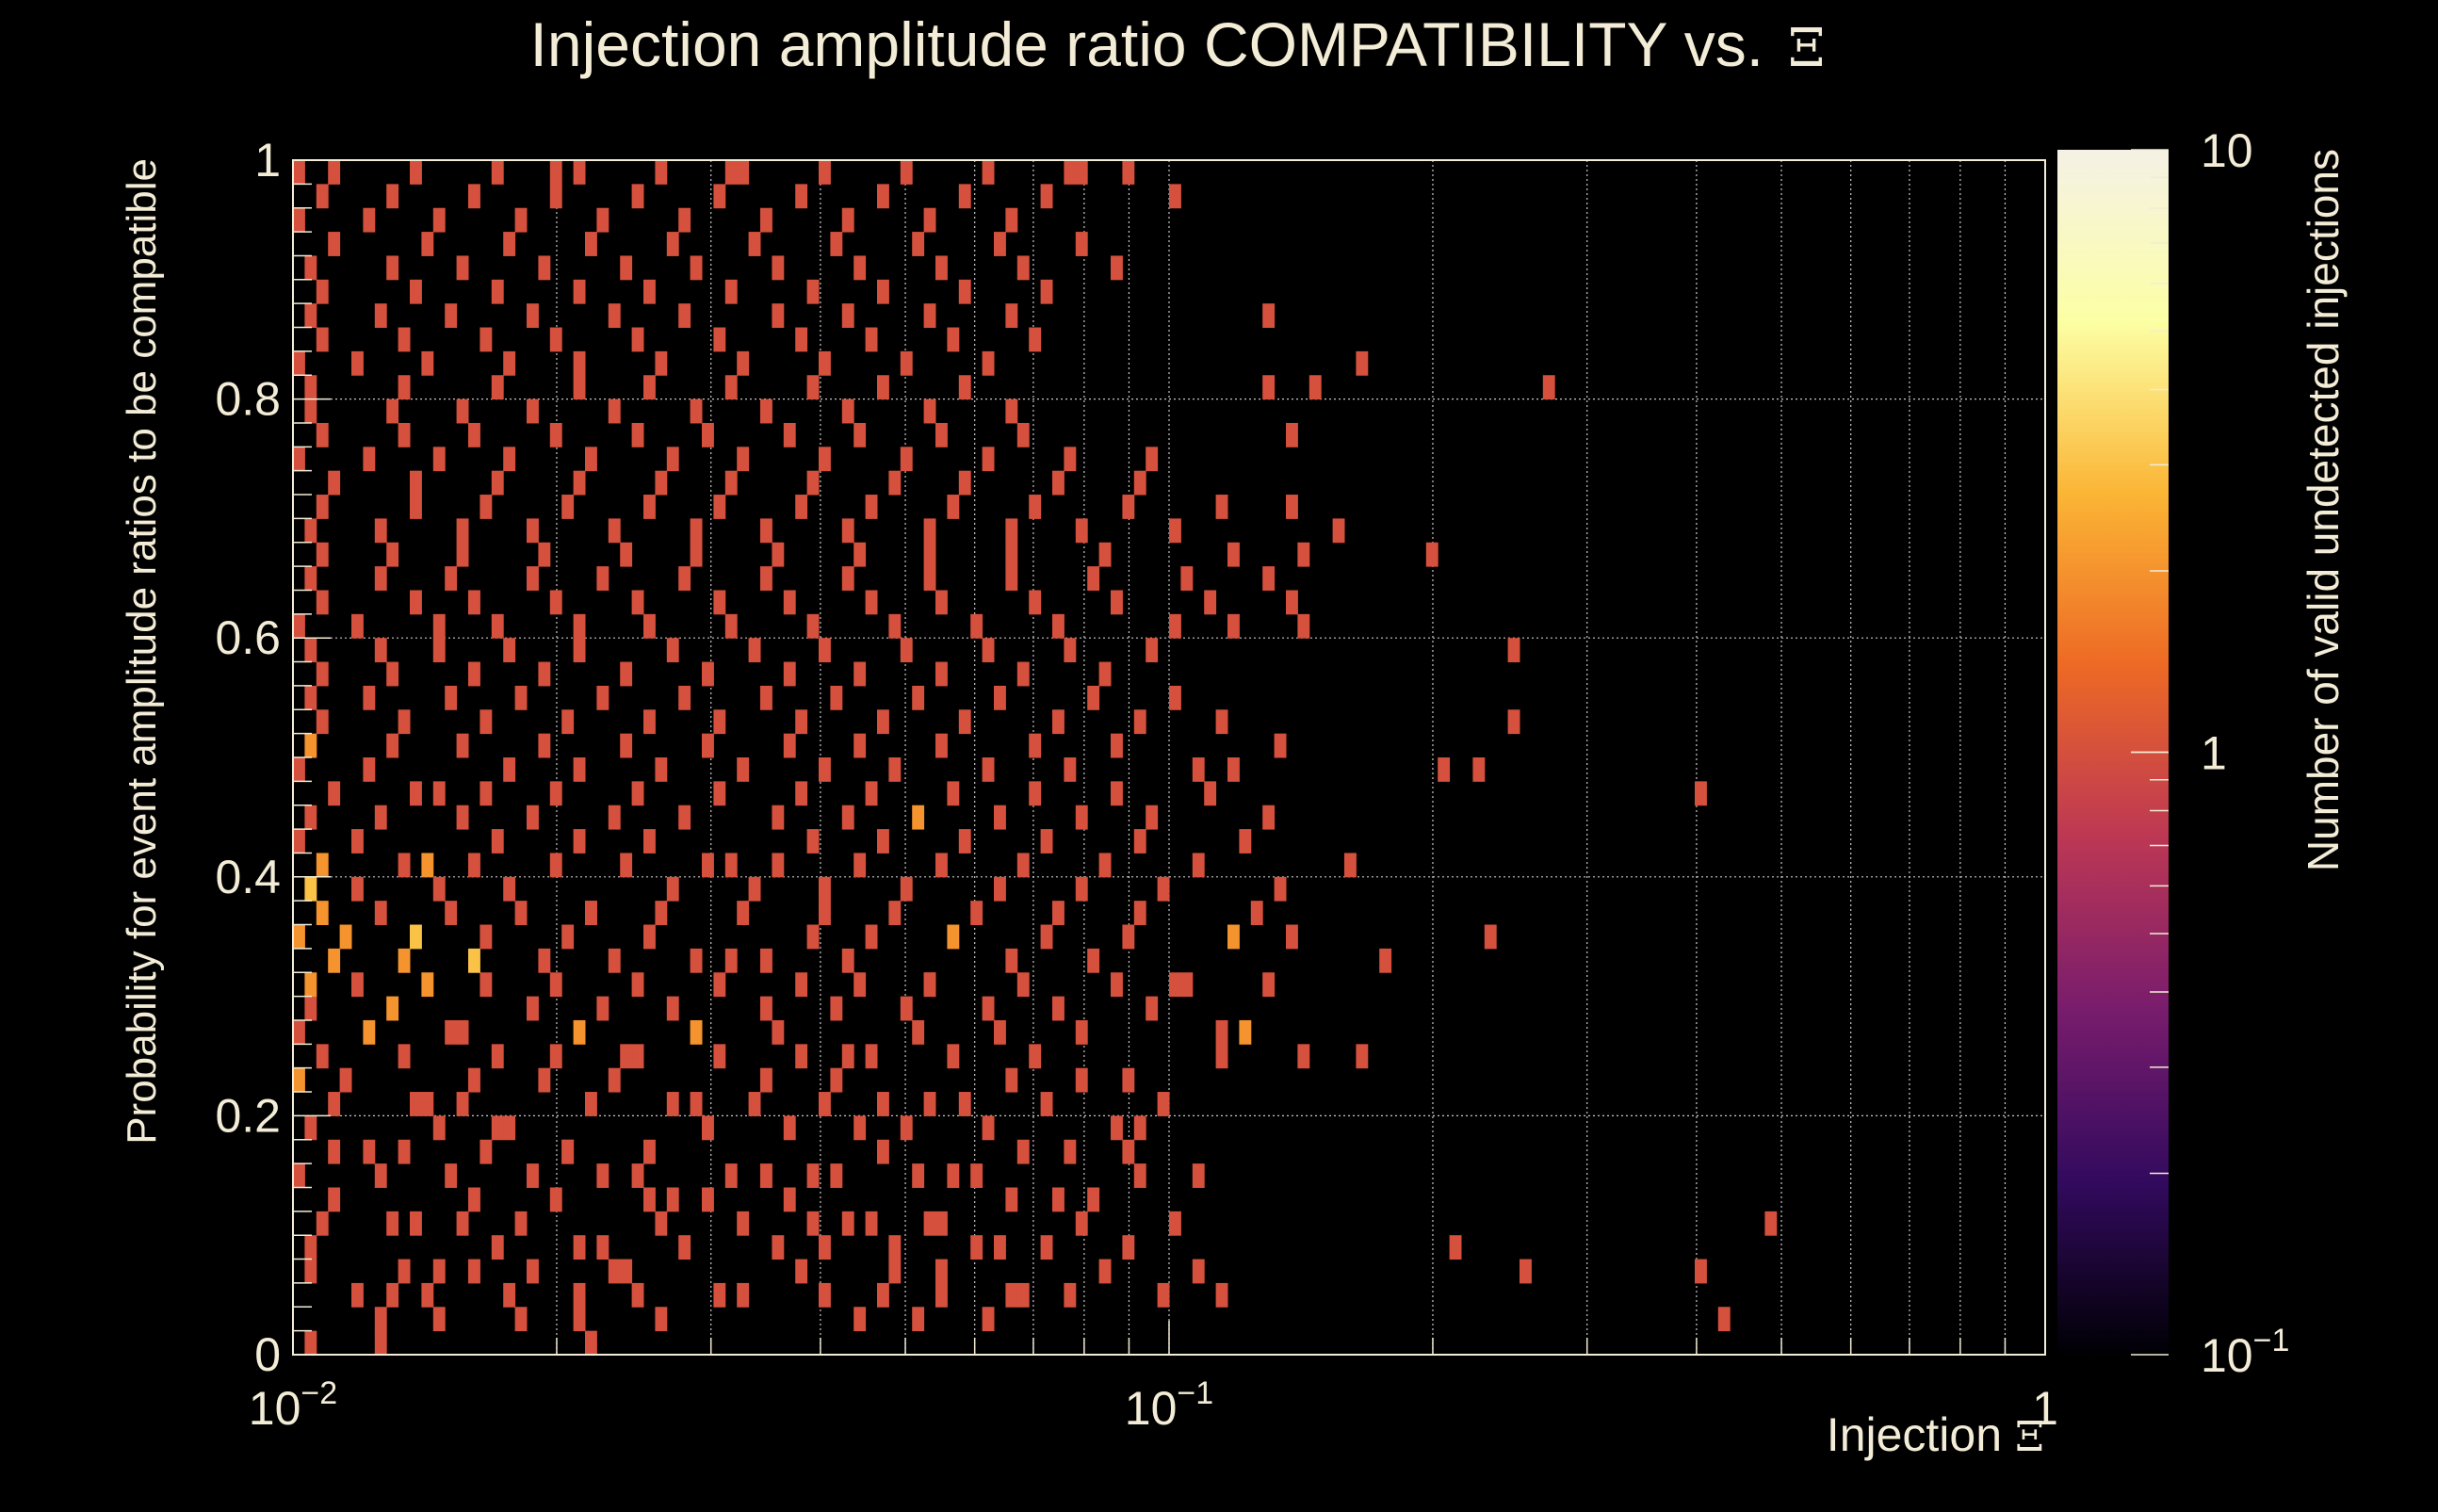 Image resolution: width=2438 pixels, height=1512 pixels. Describe the element at coordinates (2210, 753) in the screenshot. I see `colorbar-ticks: 10−1 1 10` at that location.